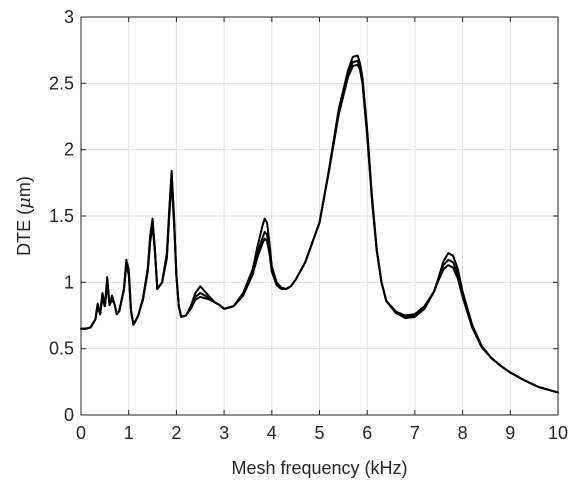 The height and width of the screenshot is (483, 580). What do you see at coordinates (61, 349) in the screenshot?
I see `y-tick-label-1: 0.5` at bounding box center [61, 349].